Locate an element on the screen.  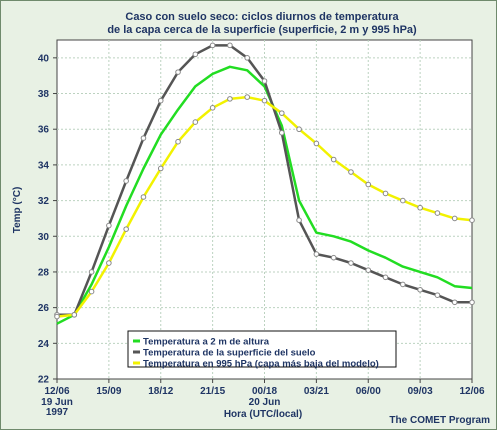
x-tick-sublabel: 20 Jun is located at coordinates (265, 402).